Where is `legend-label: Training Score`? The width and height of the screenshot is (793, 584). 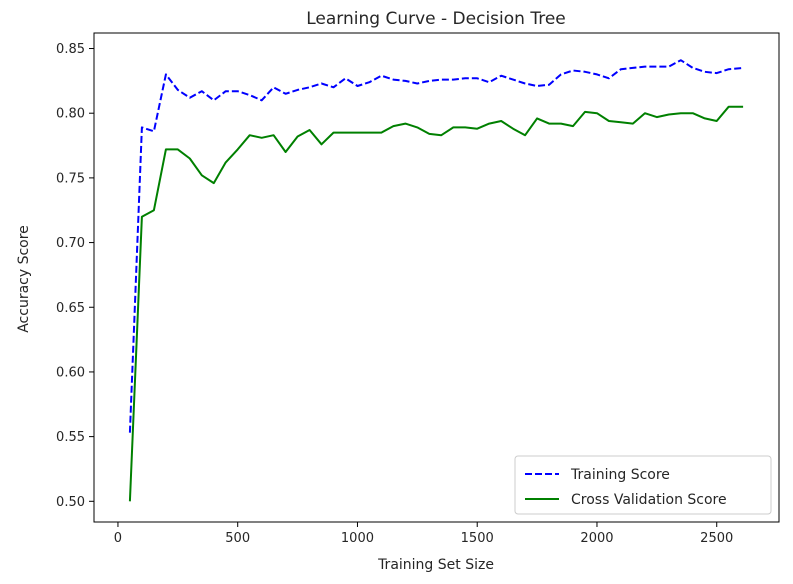 legend-label: Training Score is located at coordinates (620, 475).